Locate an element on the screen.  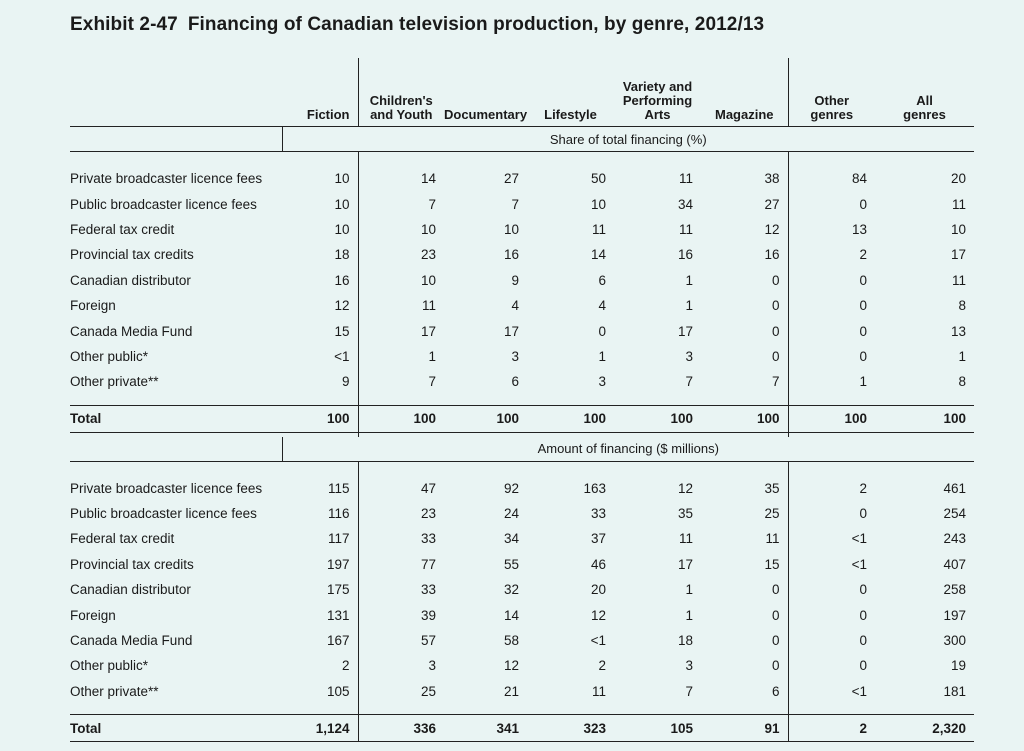
cell-other-genres: 84 is located at coordinates (831, 179).